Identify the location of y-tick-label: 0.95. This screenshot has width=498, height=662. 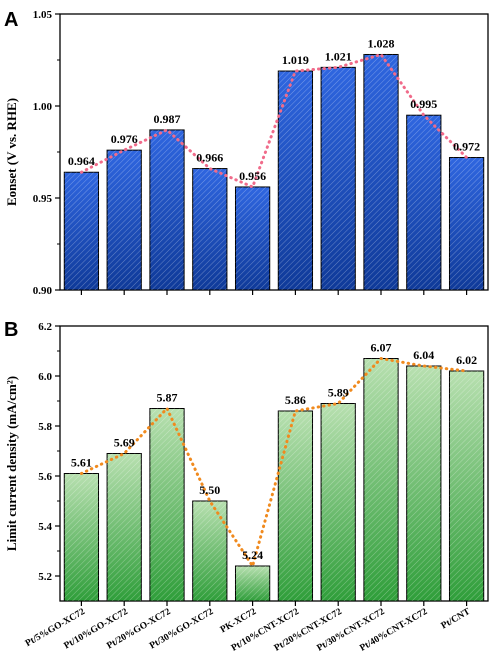
(43, 199).